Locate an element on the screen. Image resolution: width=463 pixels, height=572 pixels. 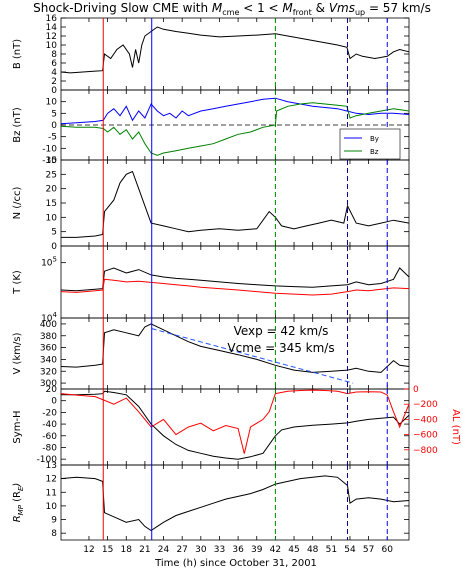
right-y-tick-label: −400 is located at coordinates (425, 420).